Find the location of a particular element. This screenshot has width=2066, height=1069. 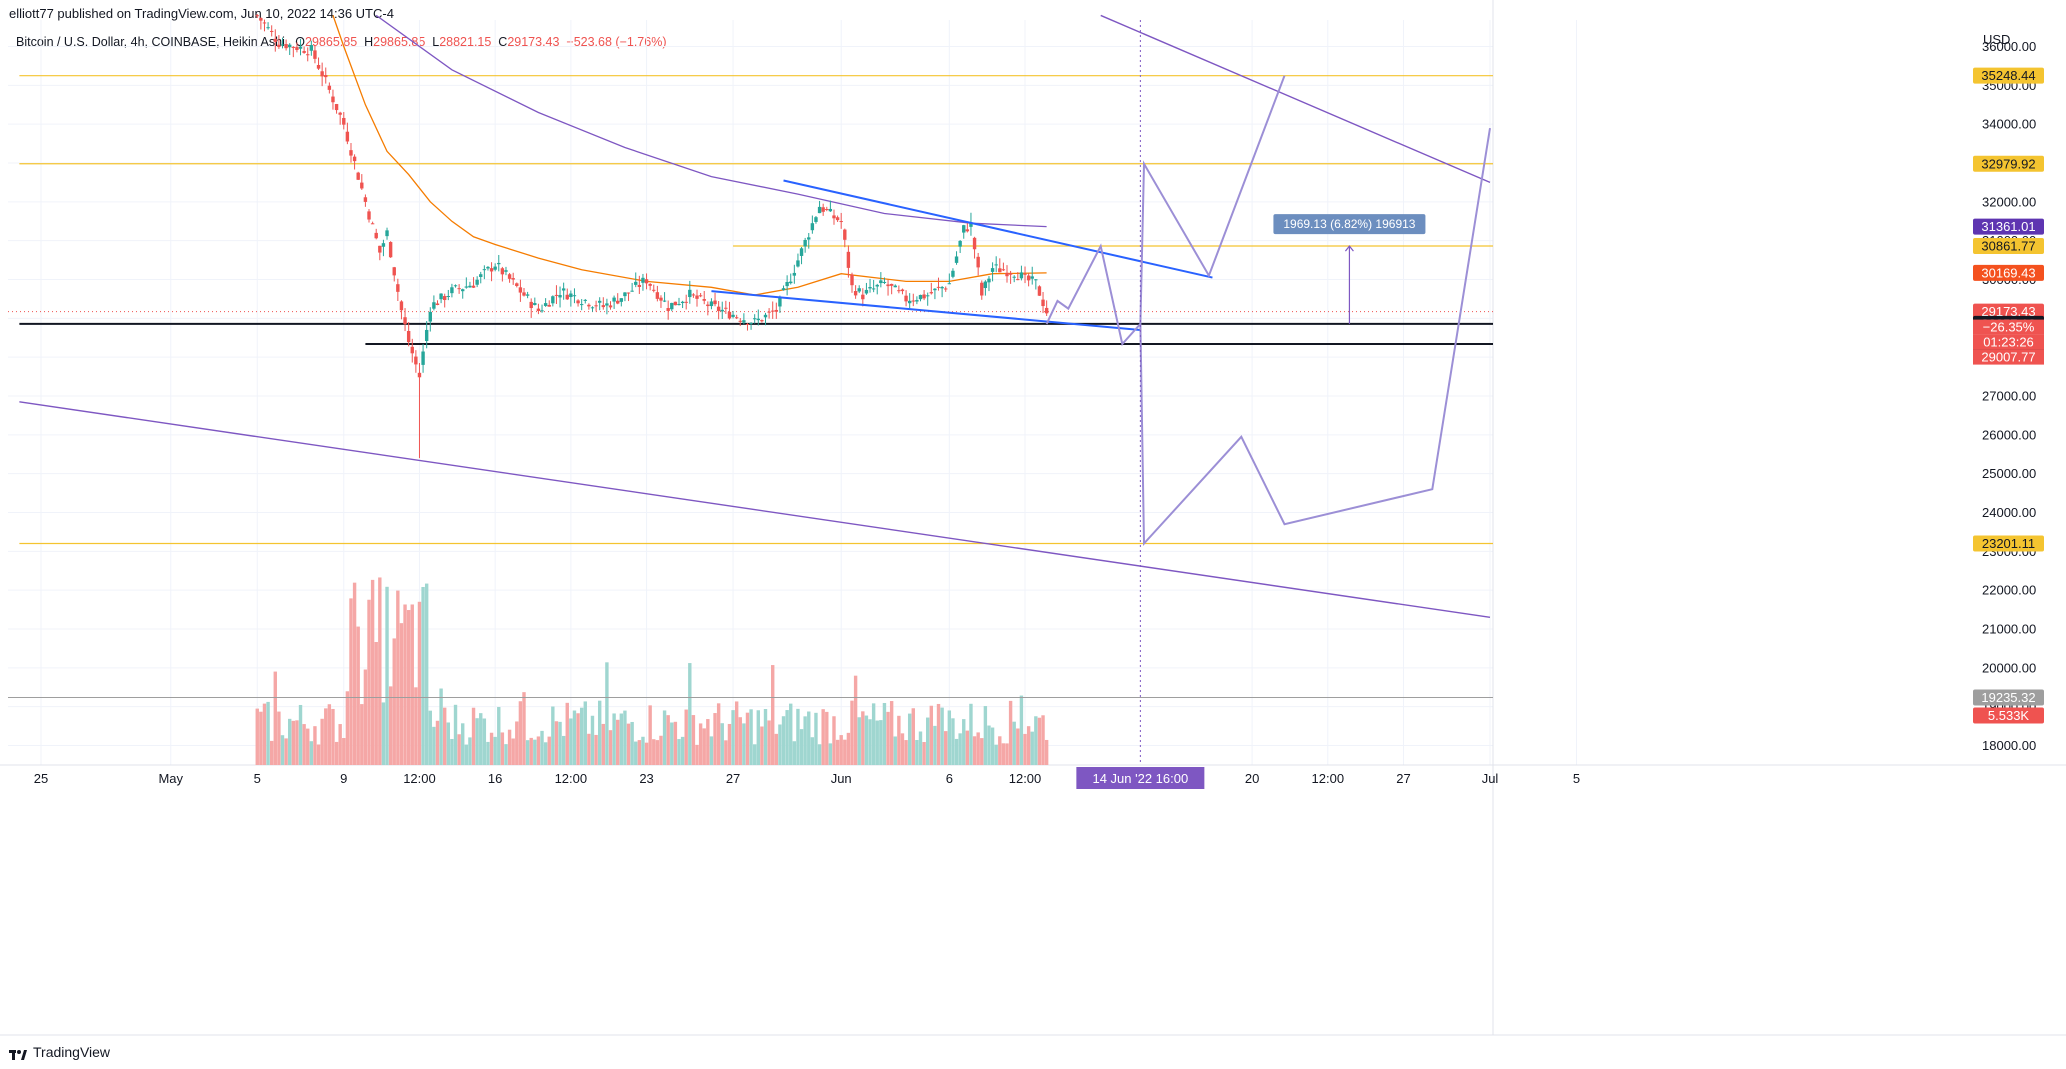

sma-line is located at coordinates (711, 121).